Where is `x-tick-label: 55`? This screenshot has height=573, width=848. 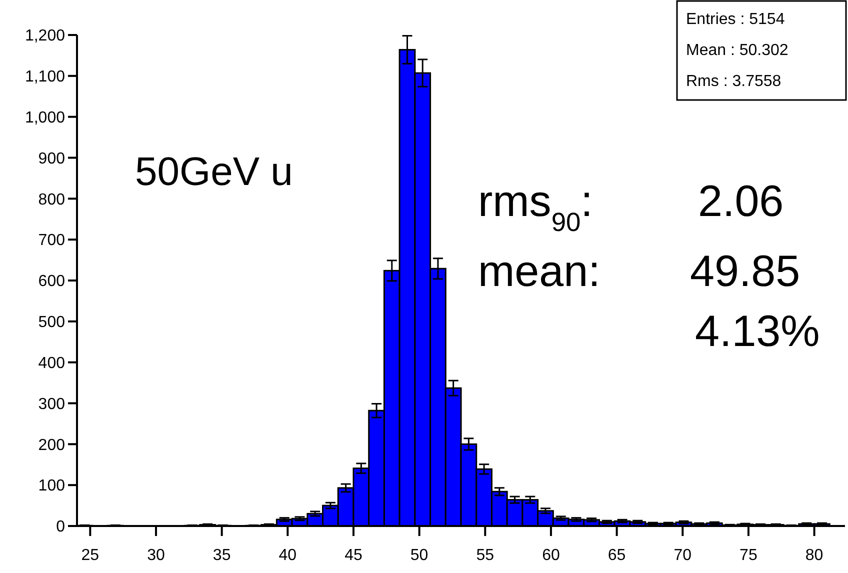
x-tick-label: 55 is located at coordinates (485, 555).